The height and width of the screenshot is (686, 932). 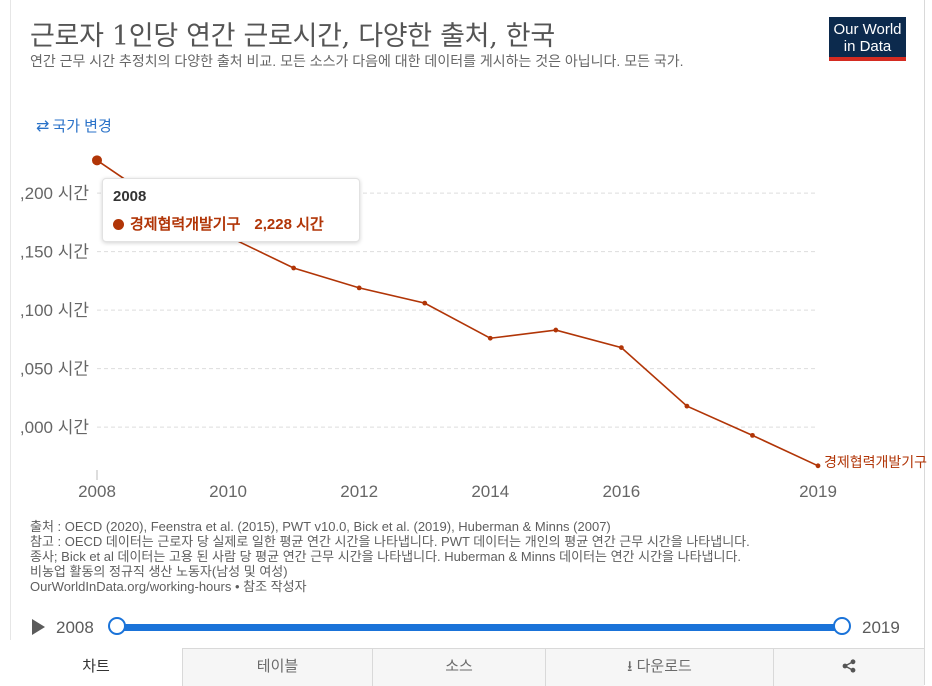 I want to click on timeline-end-label: 2019, so click(x=881, y=627).